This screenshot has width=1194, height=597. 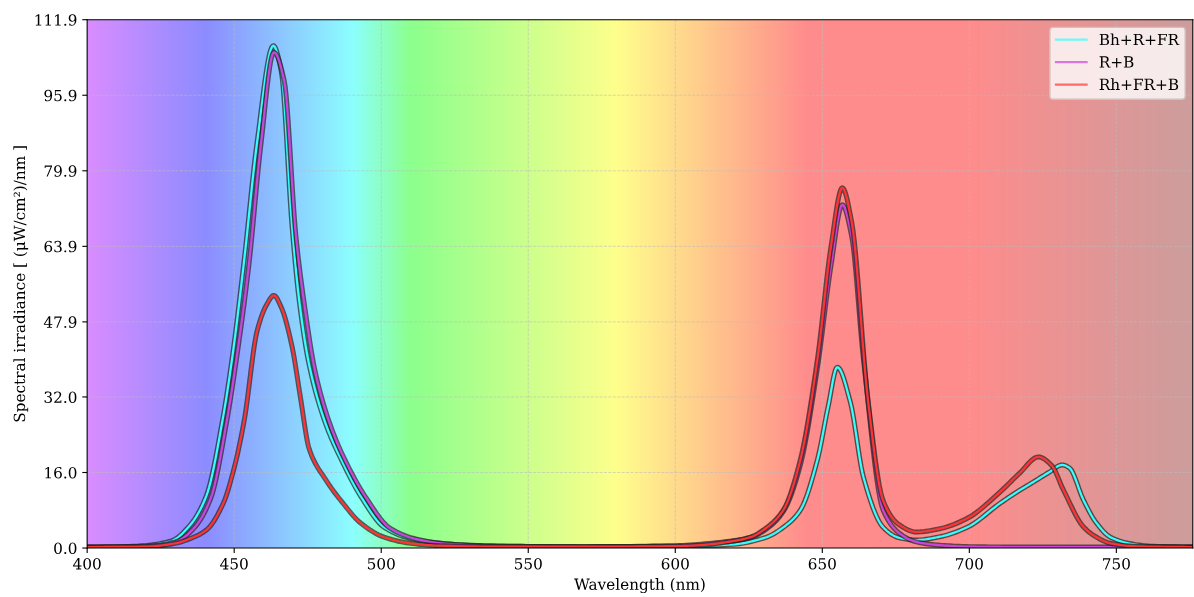 What do you see at coordinates (61, 472) in the screenshot?
I see `y-tick-label: 16.0` at bounding box center [61, 472].